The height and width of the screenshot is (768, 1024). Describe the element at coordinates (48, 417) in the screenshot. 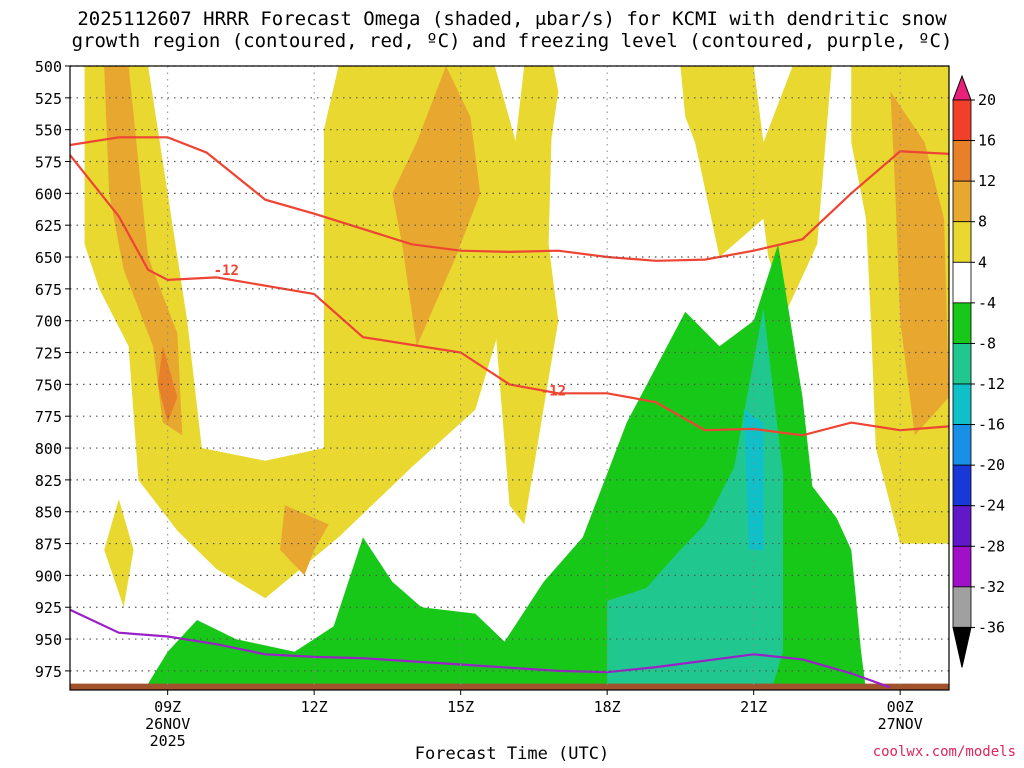

I see `y-tick-label: 775` at that location.